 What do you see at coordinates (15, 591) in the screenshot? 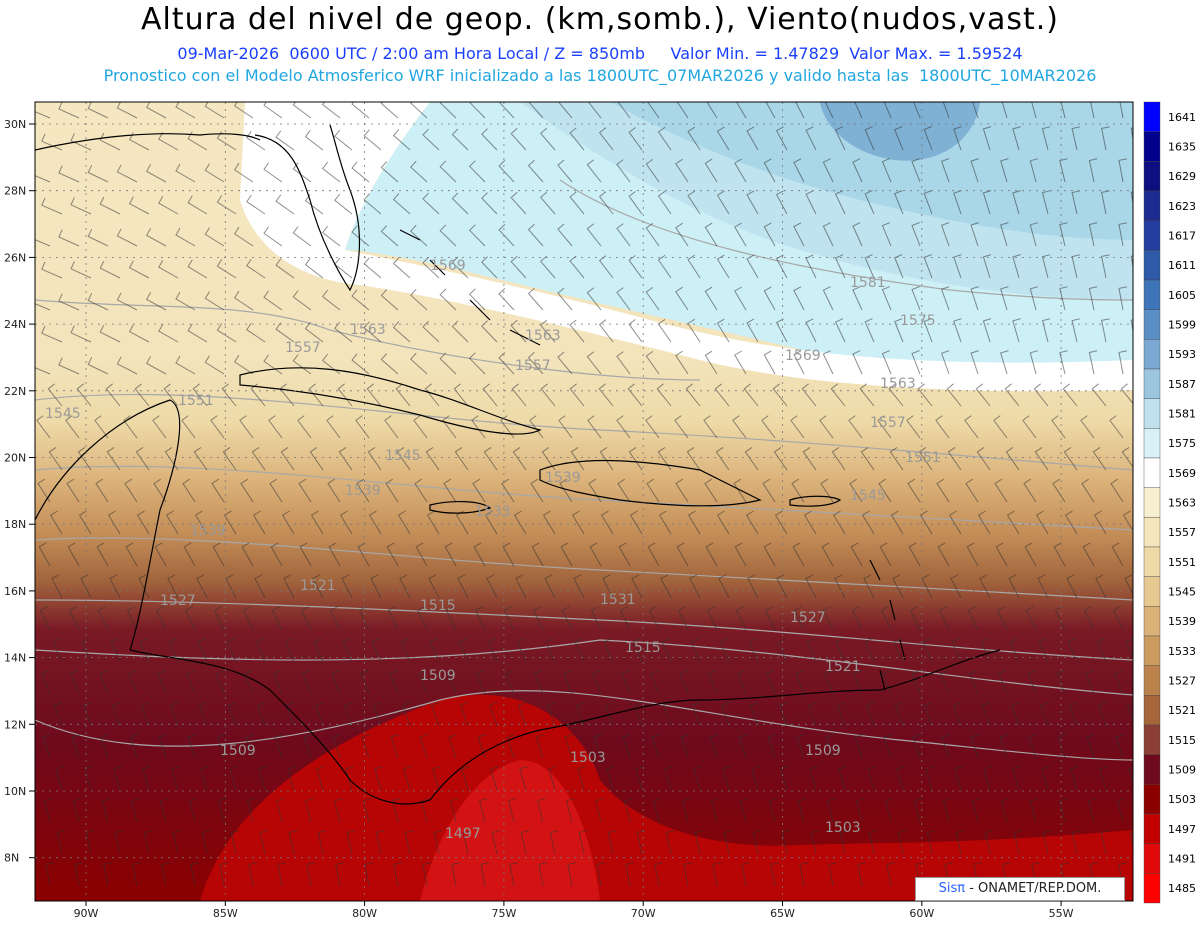
I see `lat-label: 16N` at bounding box center [15, 591].